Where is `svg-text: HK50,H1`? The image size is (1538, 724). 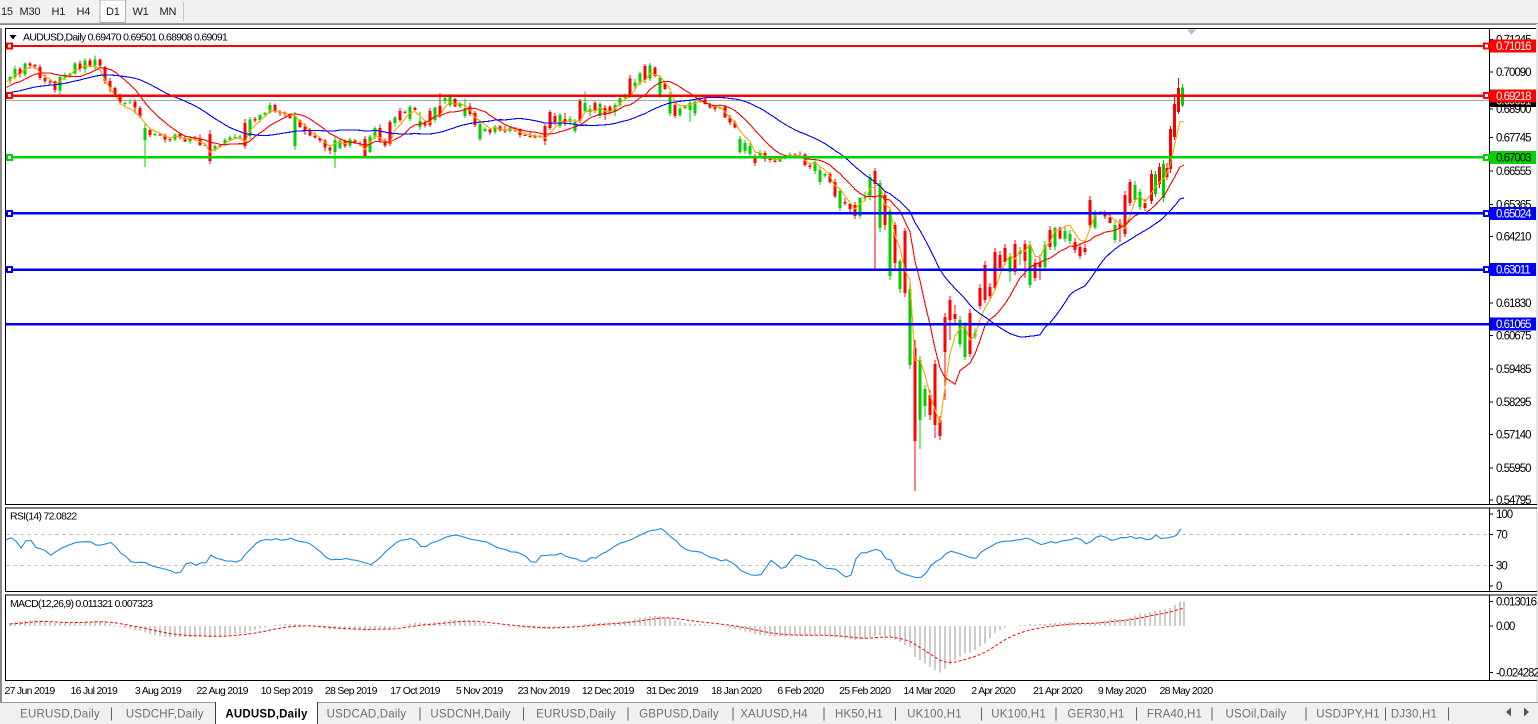
svg-text: HK50,H1 is located at coordinates (859, 715).